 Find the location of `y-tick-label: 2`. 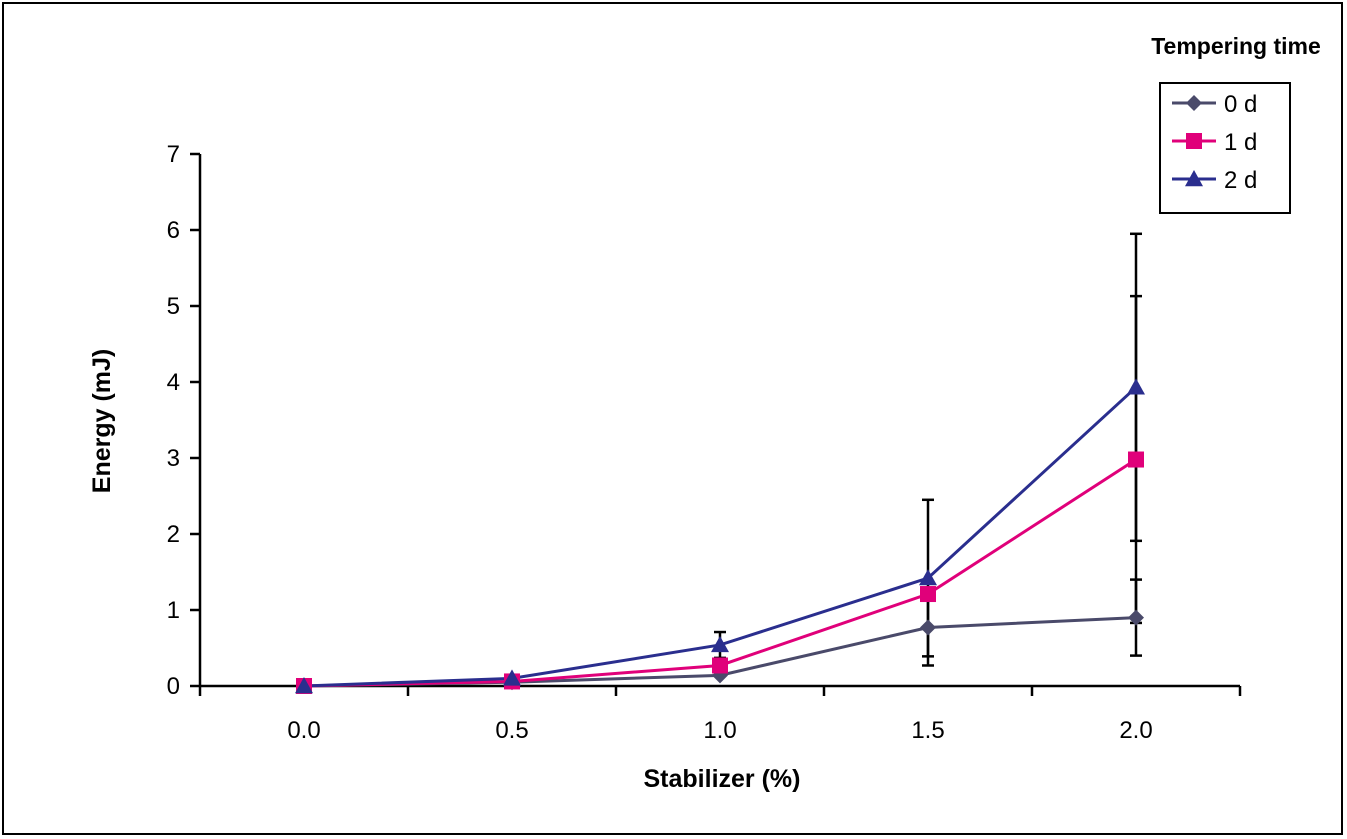

y-tick-label: 2 is located at coordinates (173, 534).